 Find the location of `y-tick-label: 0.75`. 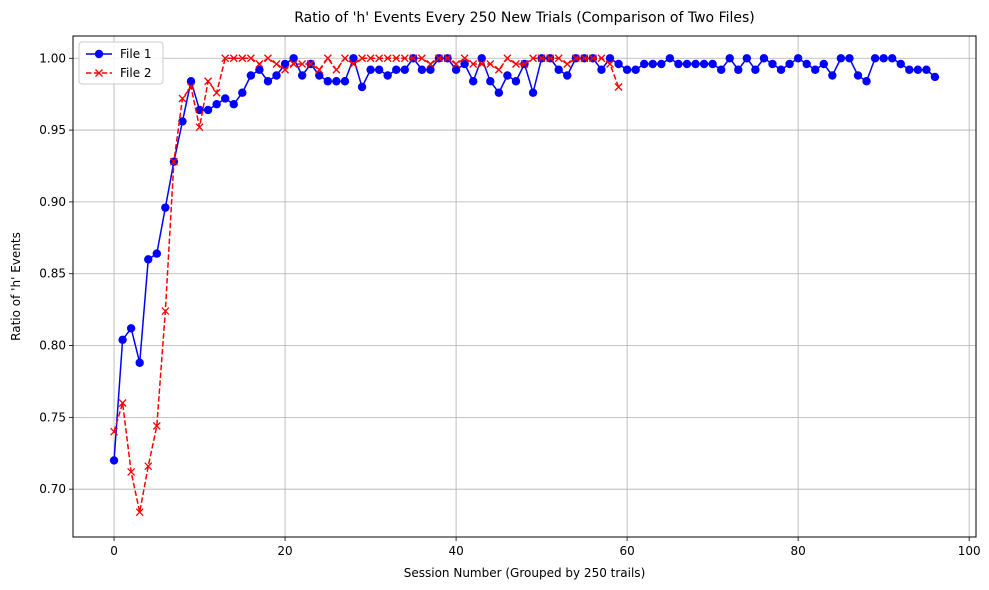

y-tick-label: 0.75 is located at coordinates (52, 417).